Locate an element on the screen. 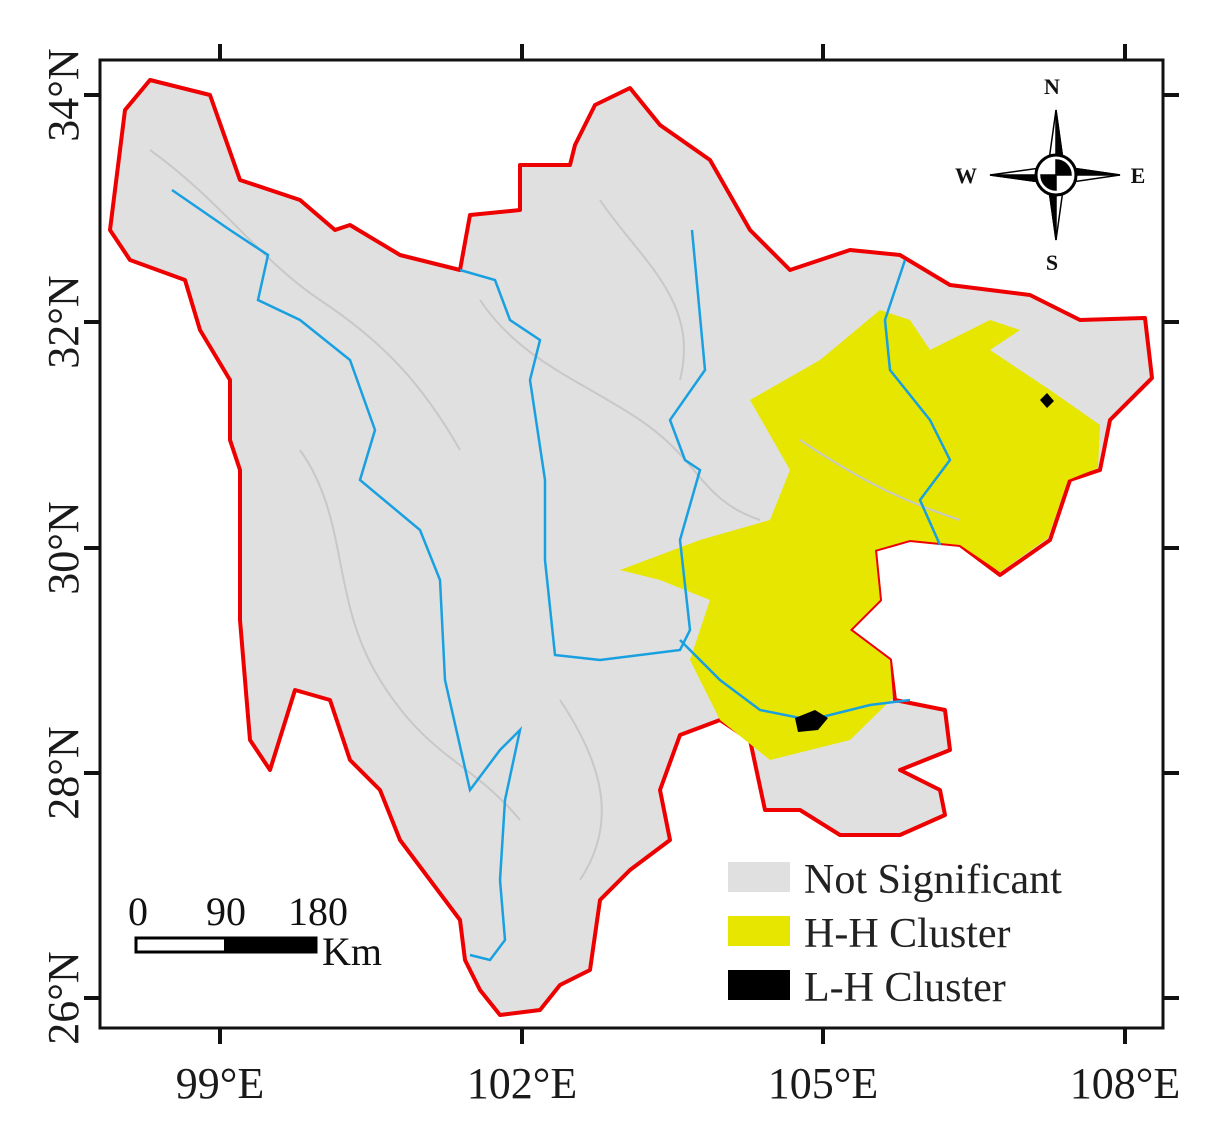 This screenshot has width=1217, height=1131. scale-bar-segment is located at coordinates (270, 945).